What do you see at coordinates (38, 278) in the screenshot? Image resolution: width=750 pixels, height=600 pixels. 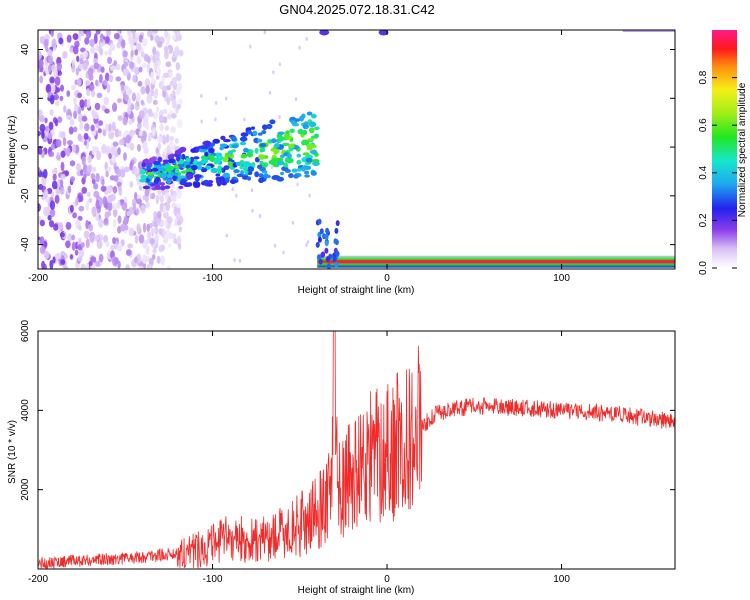 I see `spectrogram-x-tick-label: -200` at bounding box center [38, 278].